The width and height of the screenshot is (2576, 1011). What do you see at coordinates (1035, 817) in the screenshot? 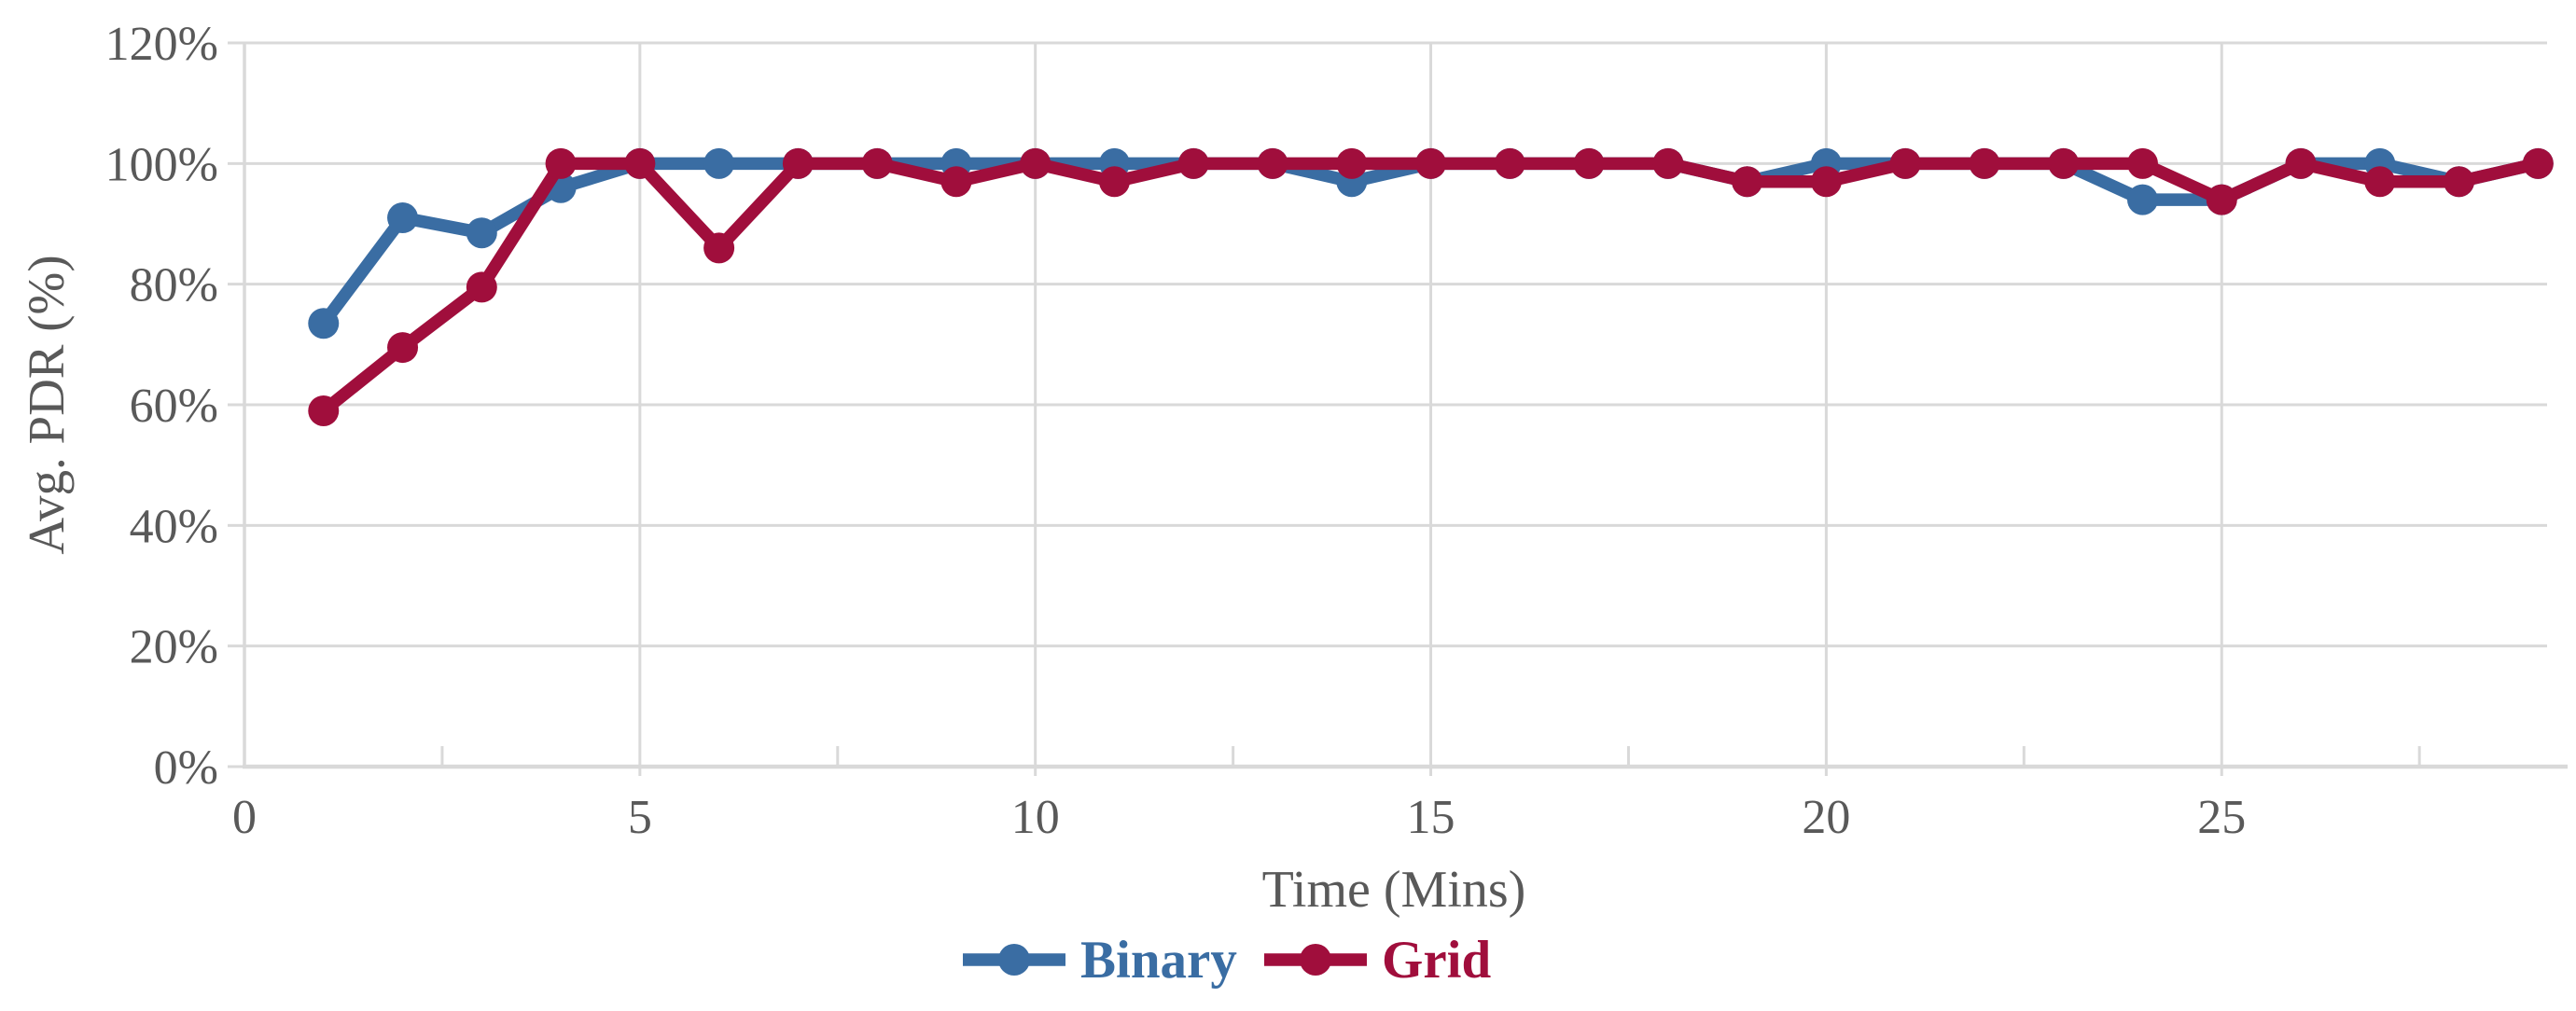
I see `x-tick-label-10: 10` at bounding box center [1035, 817].